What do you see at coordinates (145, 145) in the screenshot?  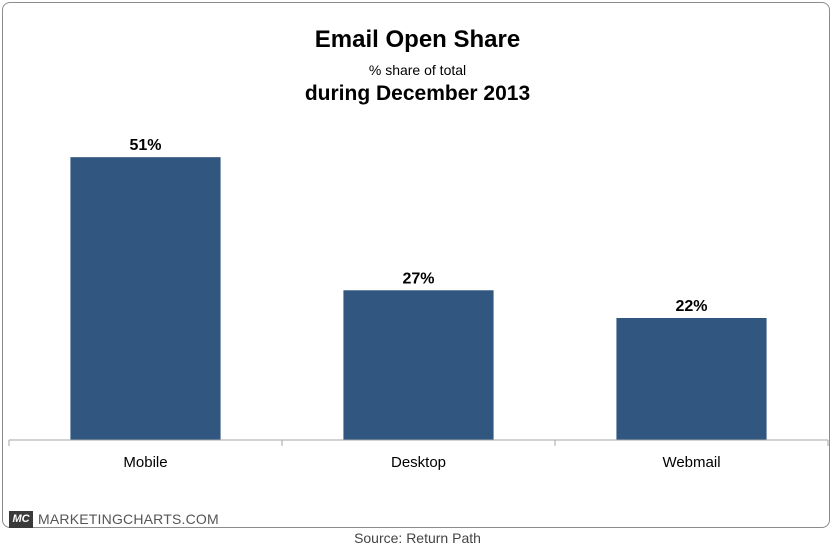 I see `data-label-mobile: 51%` at bounding box center [145, 145].